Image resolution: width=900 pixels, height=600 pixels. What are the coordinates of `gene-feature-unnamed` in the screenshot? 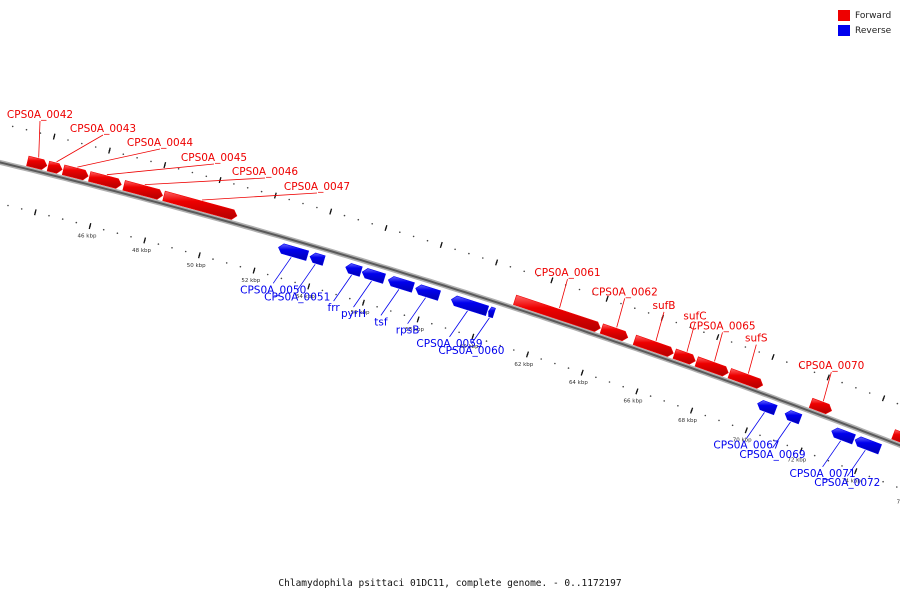 It's located at (895, 436).